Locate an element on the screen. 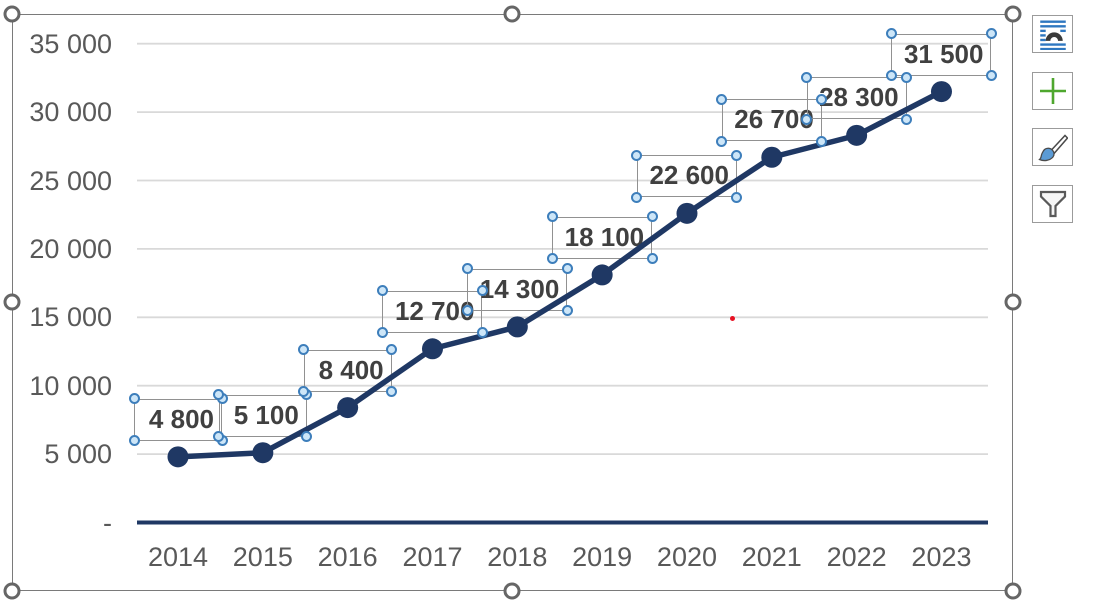 The height and width of the screenshot is (616, 1117). y-axis-tick-label: 10 000 is located at coordinates (70, 385).